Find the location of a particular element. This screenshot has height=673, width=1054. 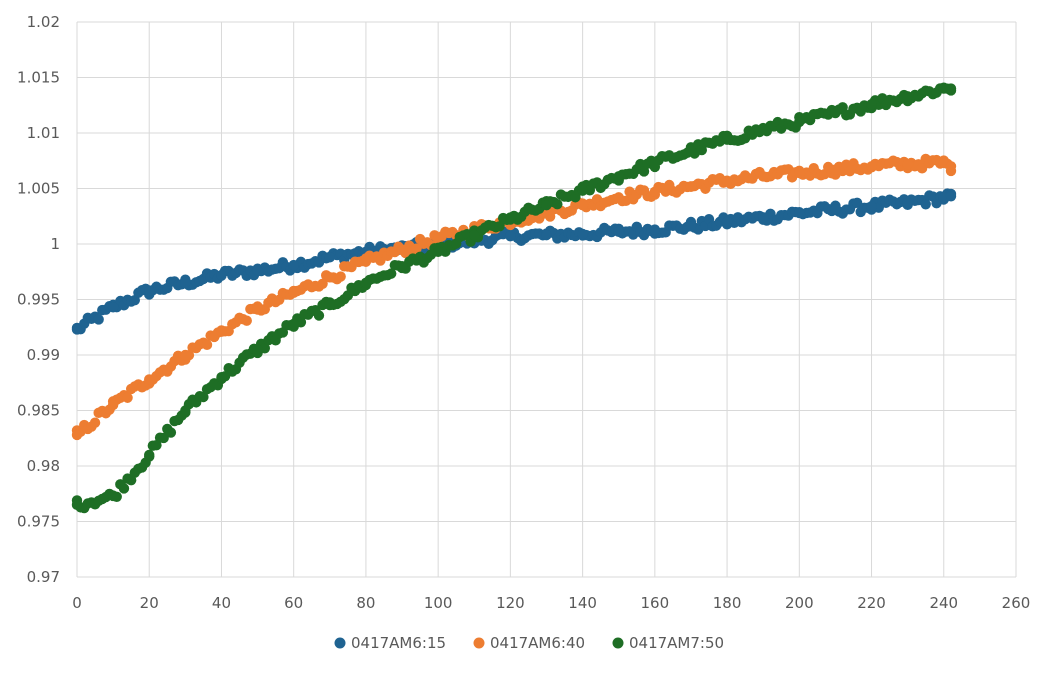

y-tick-label: 0.995 is located at coordinates (38, 300).